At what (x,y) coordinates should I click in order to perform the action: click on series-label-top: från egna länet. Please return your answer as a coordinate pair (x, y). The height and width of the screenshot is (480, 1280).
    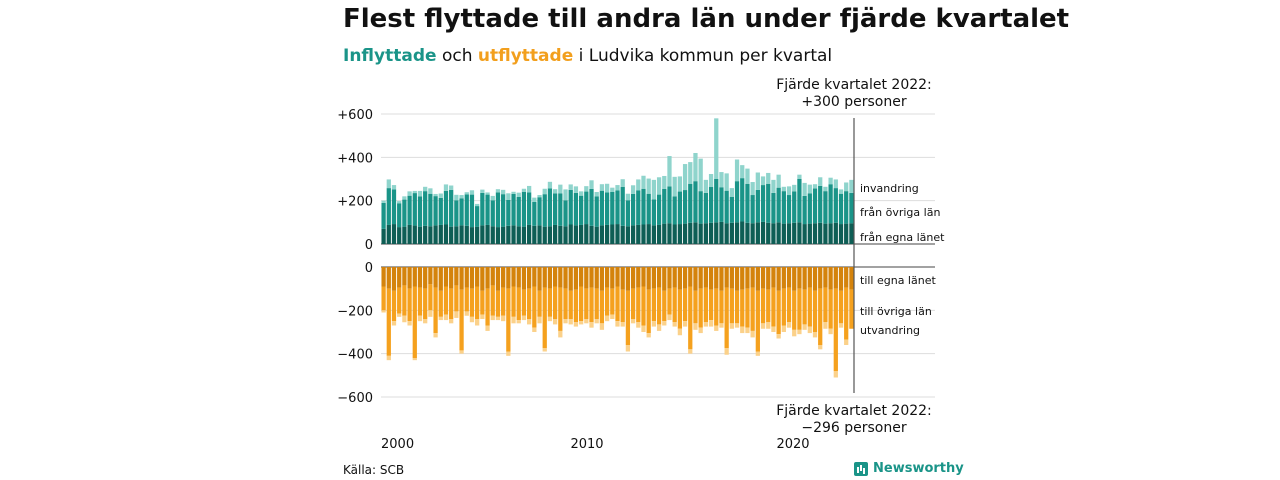
    Looking at the image, I should click on (902, 237).